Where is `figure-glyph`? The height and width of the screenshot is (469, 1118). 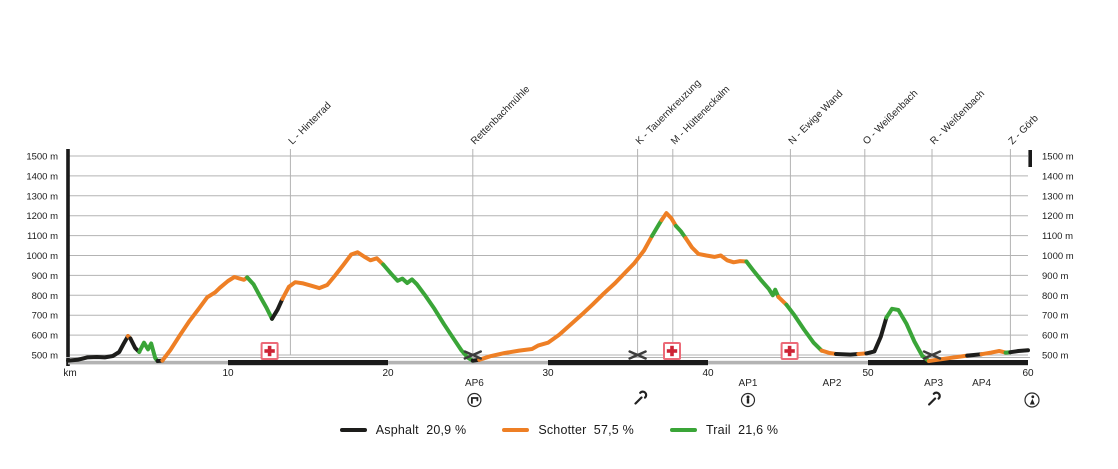 figure-glyph is located at coordinates (748, 397).